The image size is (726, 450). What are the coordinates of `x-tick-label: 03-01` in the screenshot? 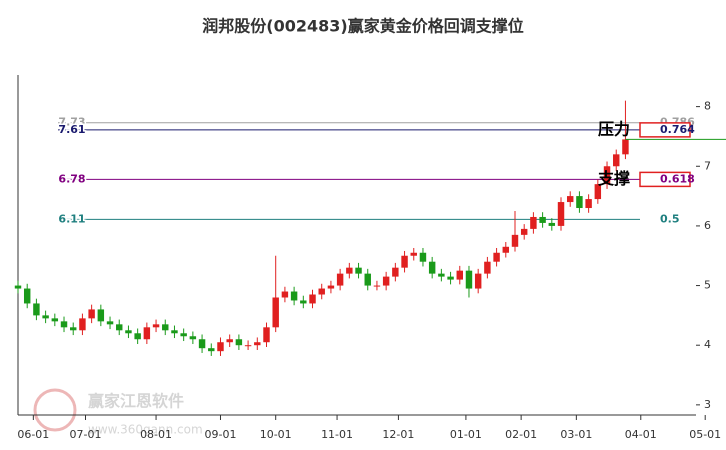 It's located at (576, 434).